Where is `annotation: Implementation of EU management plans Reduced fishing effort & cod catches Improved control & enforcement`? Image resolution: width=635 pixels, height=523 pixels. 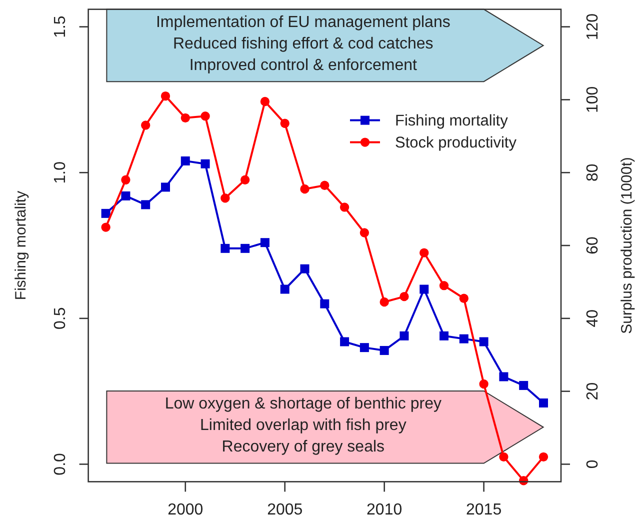
annotation: Implementation of EU management plans Reduced fishing effort & cod catches Improved control & enforcement is located at coordinates (303, 44).